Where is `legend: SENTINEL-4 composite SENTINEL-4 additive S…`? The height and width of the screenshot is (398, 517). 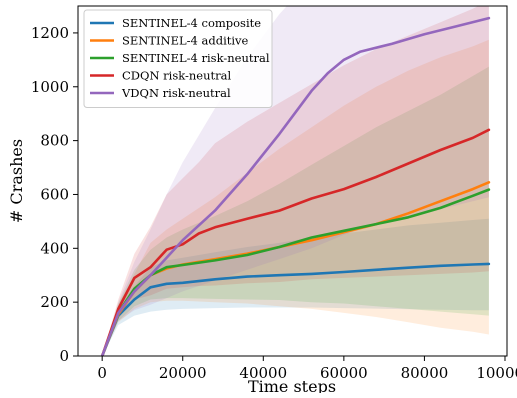 legend: SENTINEL-4 composite SENTINEL-4 additive S… is located at coordinates (178, 58).